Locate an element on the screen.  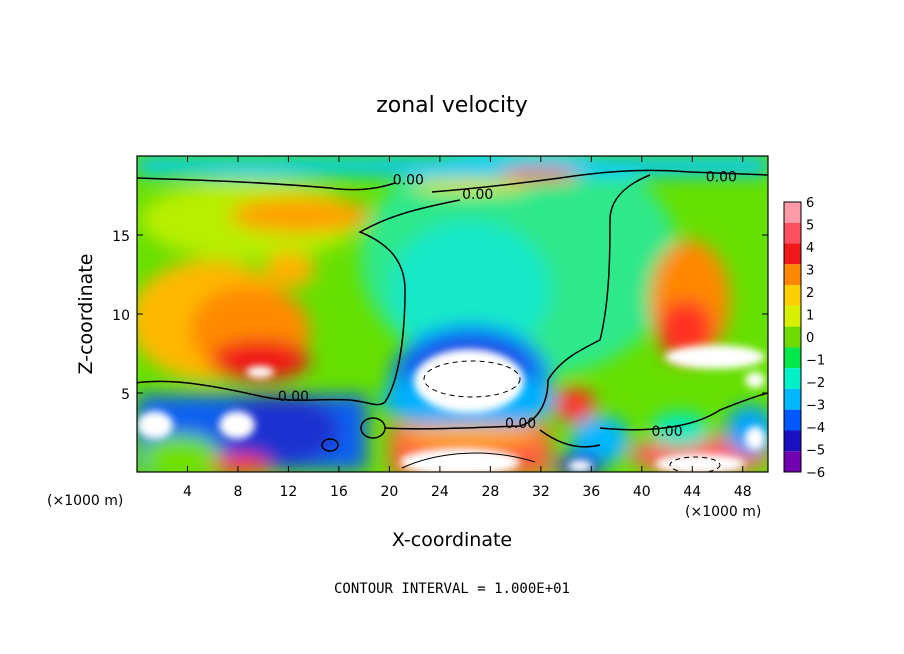
colorbar-label: −1 is located at coordinates (815, 361).